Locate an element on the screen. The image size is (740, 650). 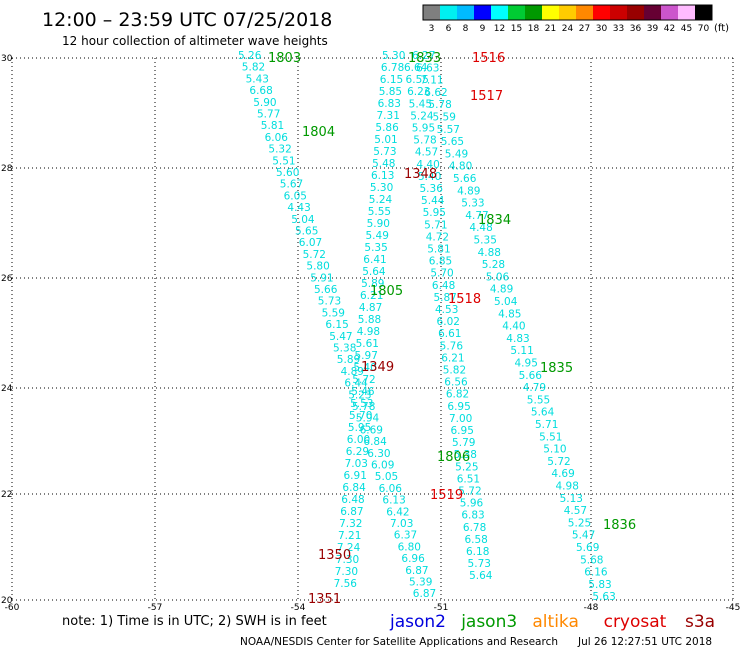
wave-height-value: 6.27 is located at coordinates (423, 56).